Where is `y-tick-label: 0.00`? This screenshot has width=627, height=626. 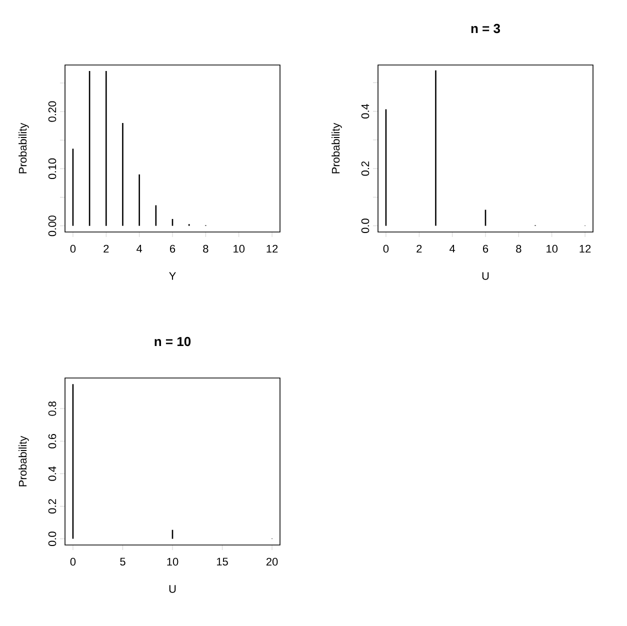 y-tick-label: 0.00 is located at coordinates (52, 226).